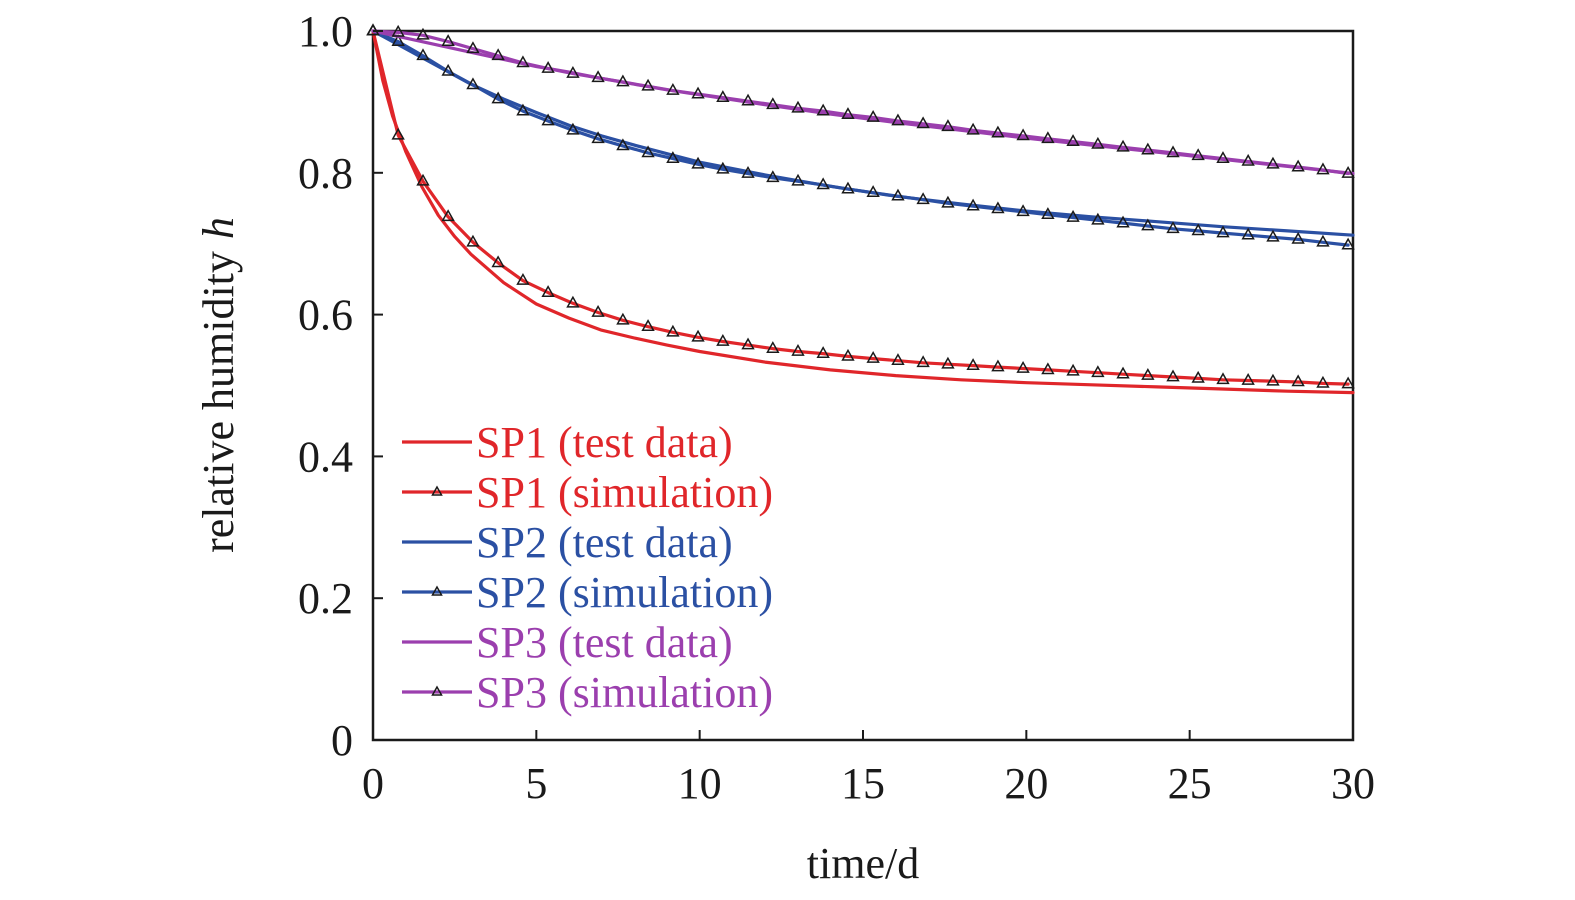 The width and height of the screenshot is (1575, 900). I want to click on y-axis-title: relative humidity h, so click(218, 385).